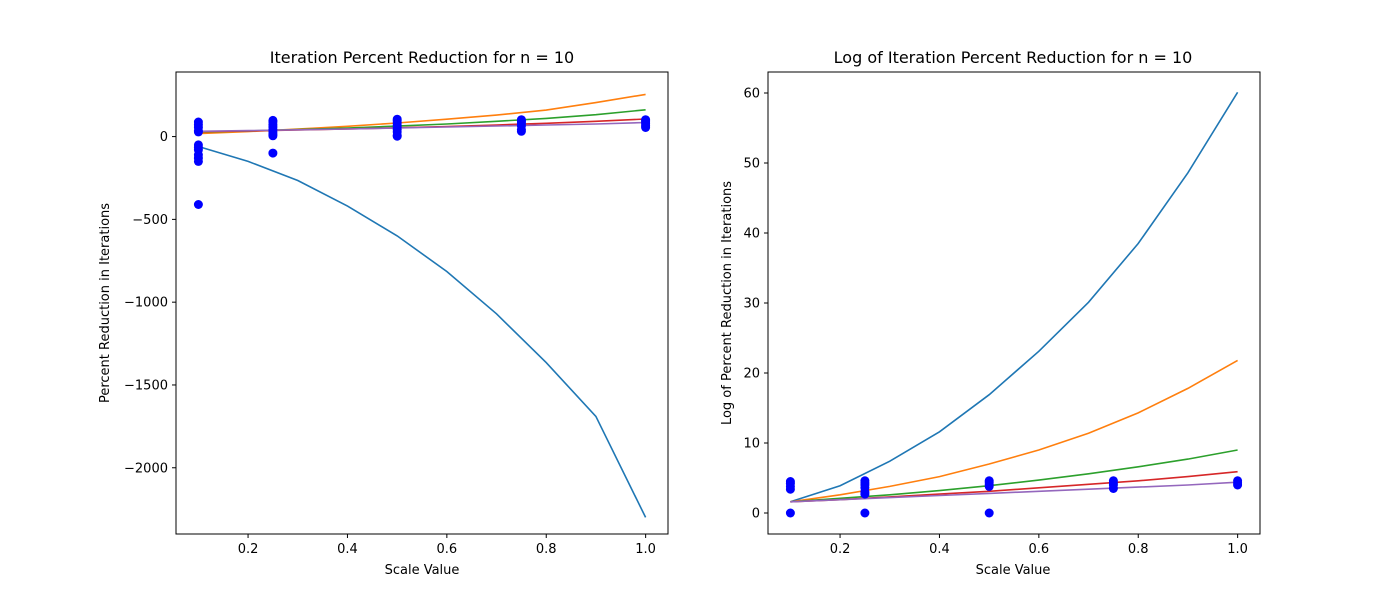 This screenshot has width=1400, height=600. Describe the element at coordinates (751, 234) in the screenshot. I see `y-tick-label: 40` at that location.